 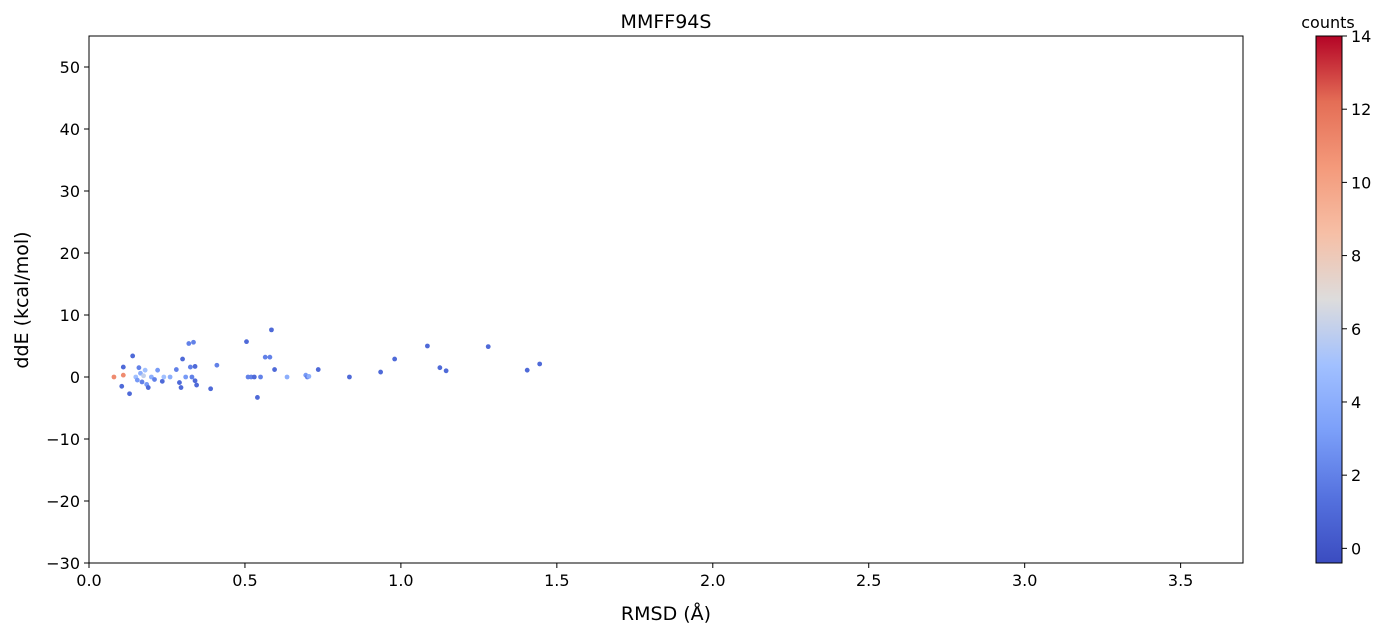 What do you see at coordinates (70, 67) in the screenshot?
I see `y-tick-label: 50` at bounding box center [70, 67].